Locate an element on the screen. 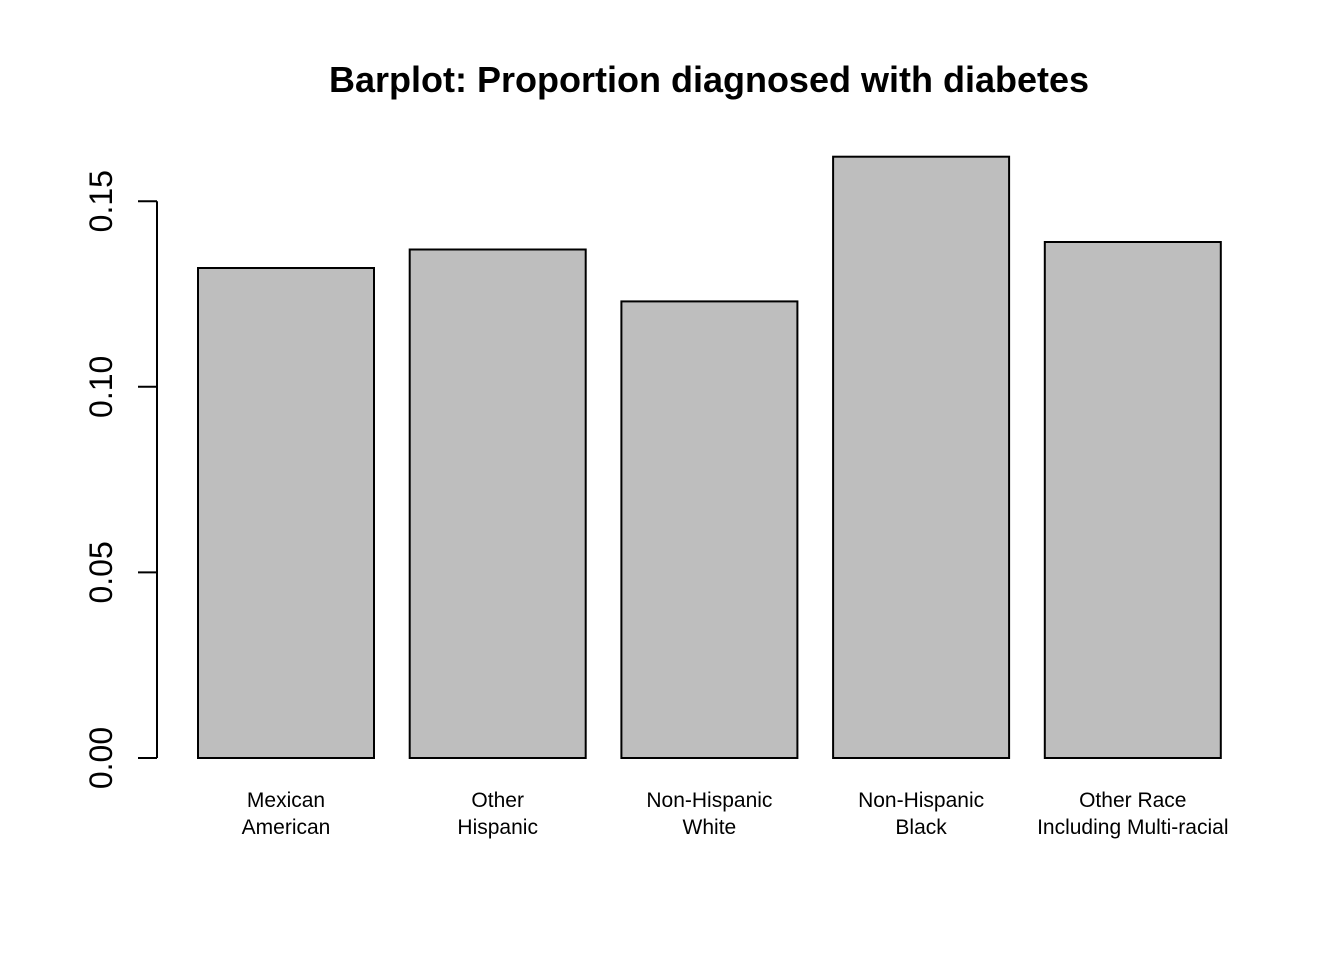  x-tick-label-1-line-1: Hispanic is located at coordinates (497, 827).